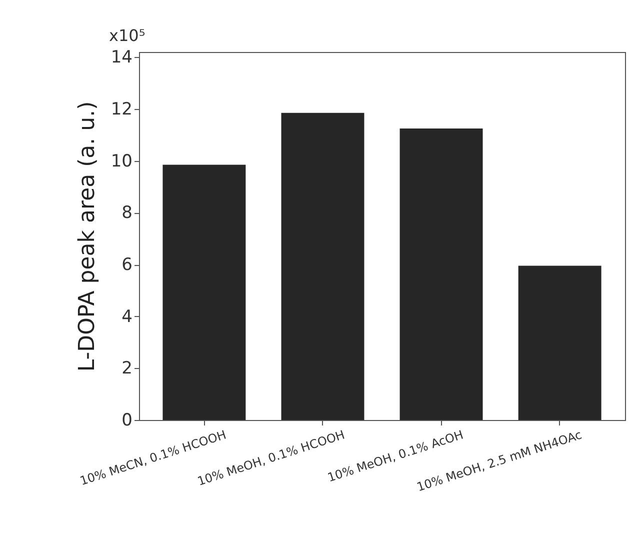  What do you see at coordinates (127, 265) in the screenshot?
I see `y-tick-label: 6` at bounding box center [127, 265].